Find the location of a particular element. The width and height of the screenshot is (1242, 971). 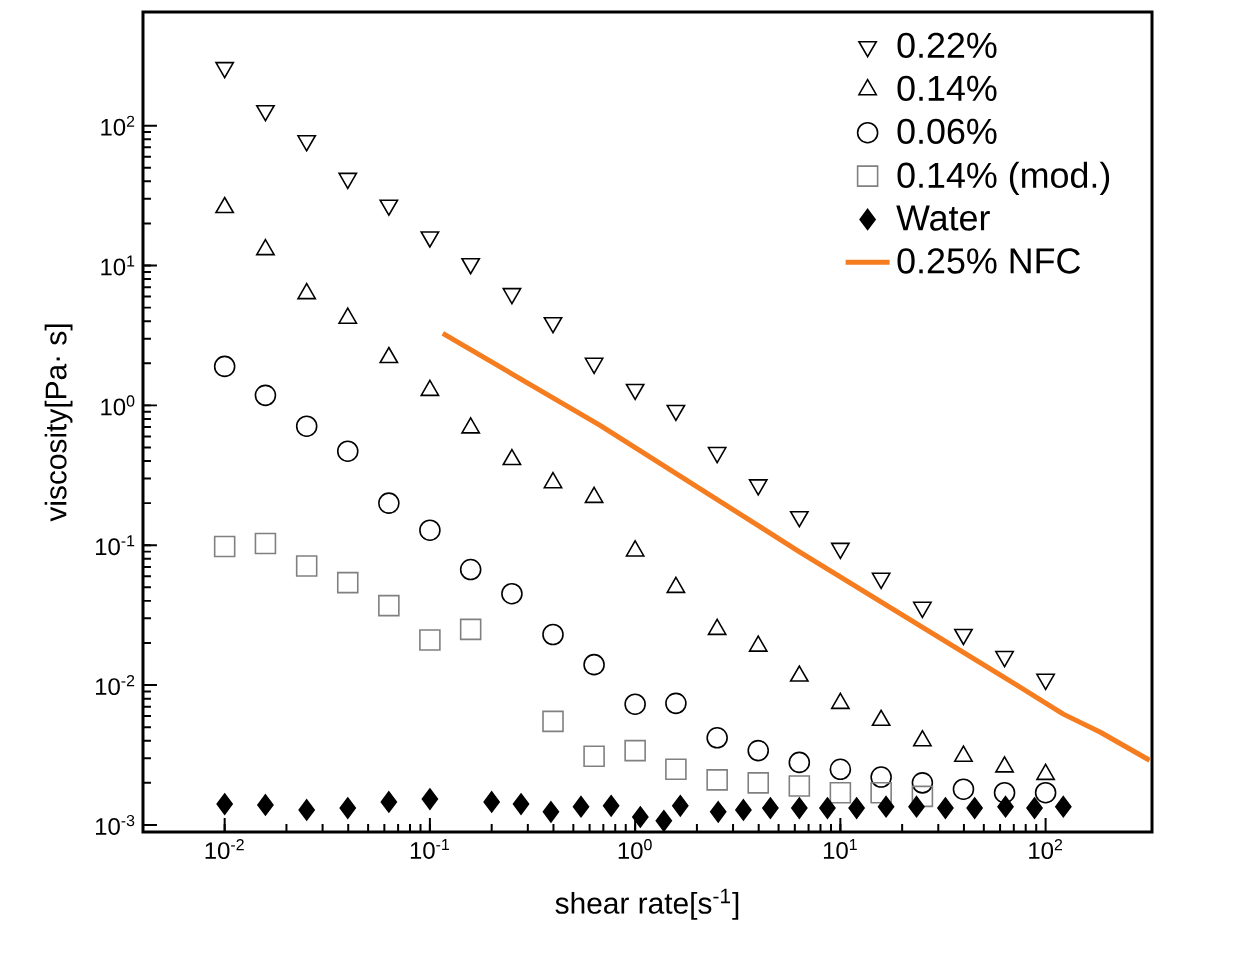

x-tick-label: 10$^{-1}$ is located at coordinates (430, 849).